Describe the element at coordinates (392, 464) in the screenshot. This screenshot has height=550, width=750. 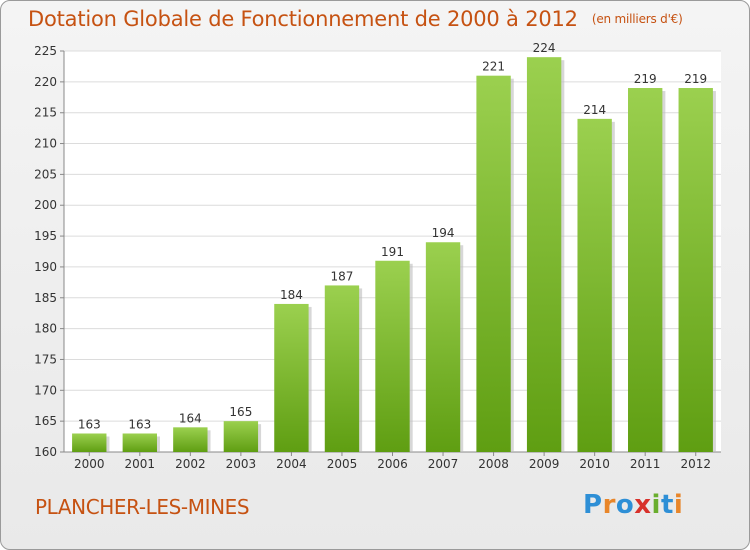
I see `x-tick-label: 2006` at that location.